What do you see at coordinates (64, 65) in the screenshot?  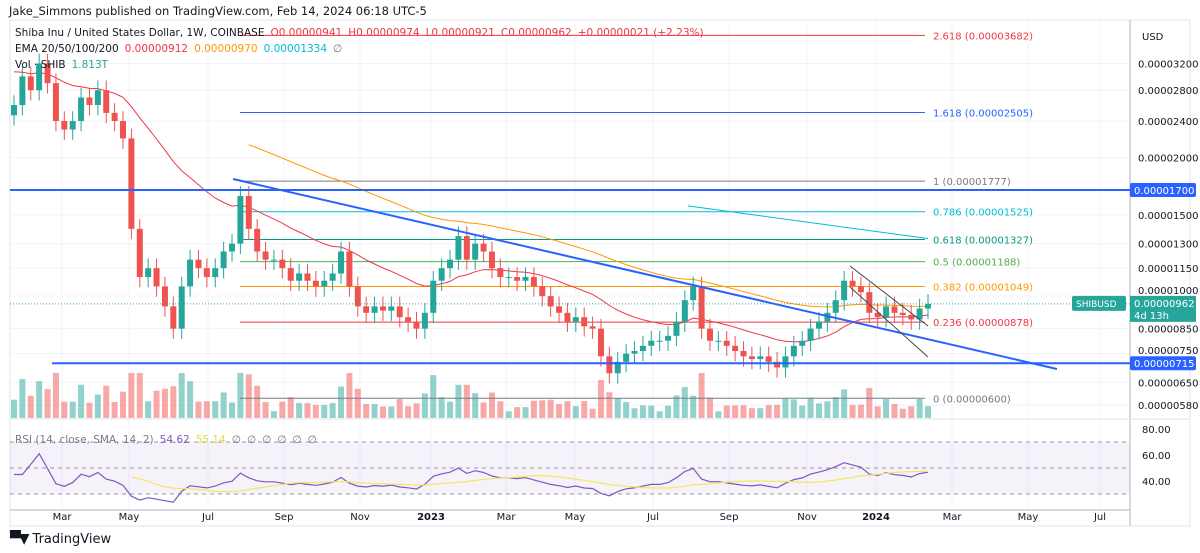 I see `volume-legend: Vol · SHIB 1.813T` at bounding box center [64, 65].